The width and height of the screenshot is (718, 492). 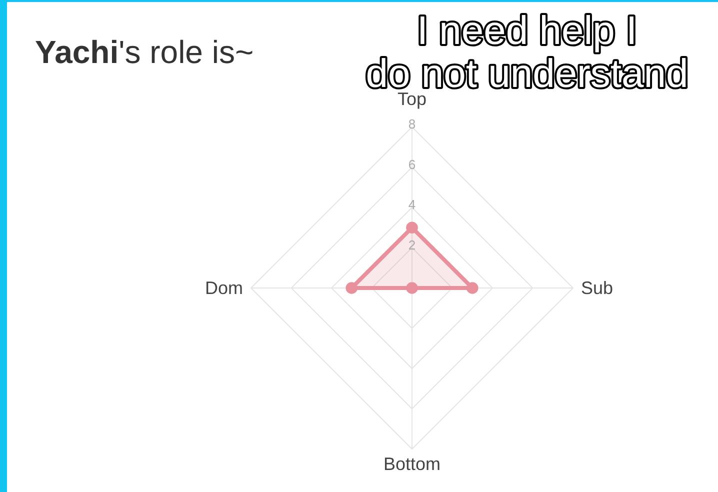 I want to click on spoke-label: Sub, so click(x=597, y=288).